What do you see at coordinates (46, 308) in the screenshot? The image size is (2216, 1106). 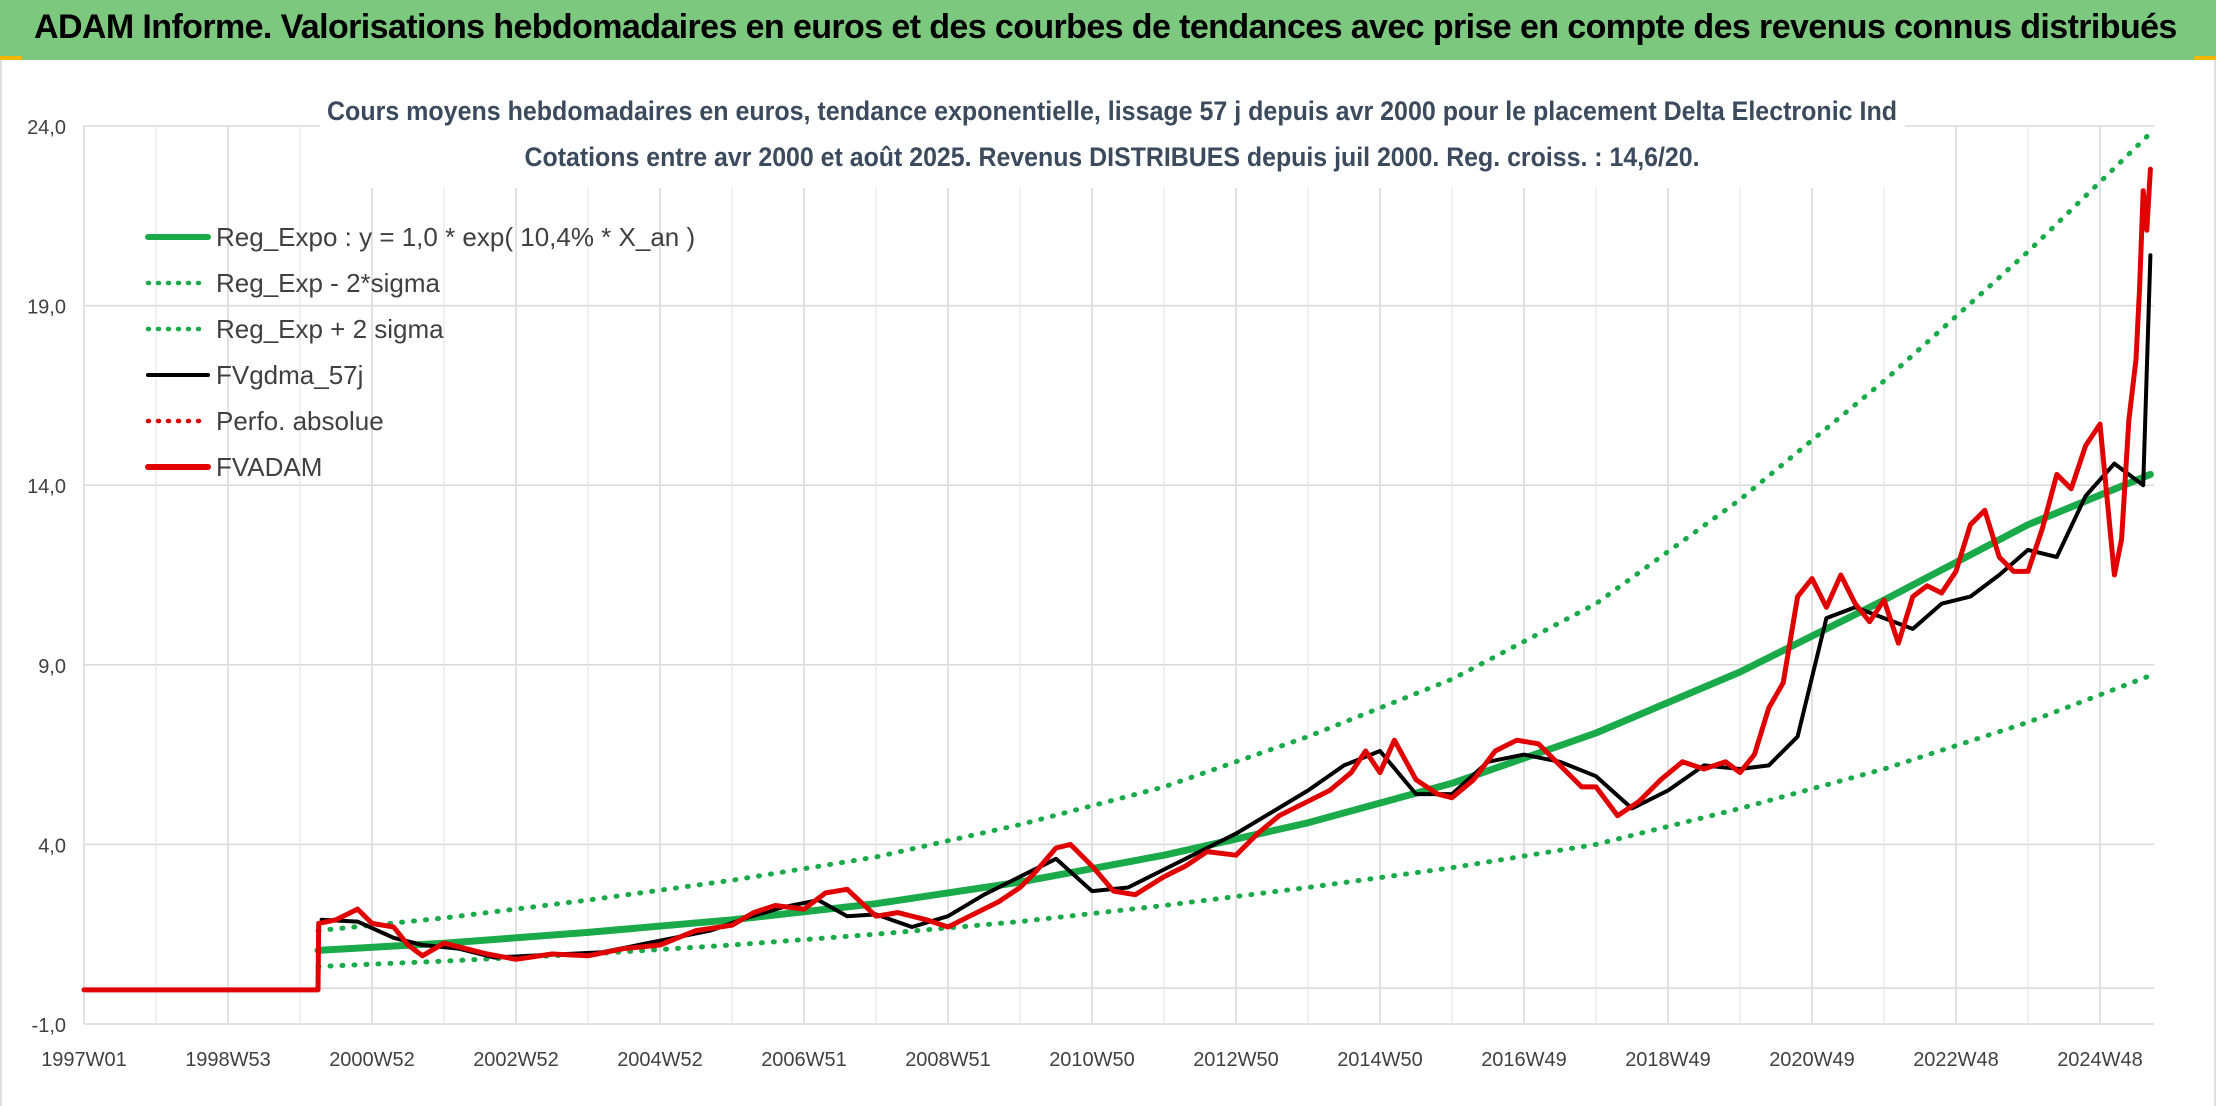 I see `y-tick-label: 19,0` at bounding box center [46, 308].